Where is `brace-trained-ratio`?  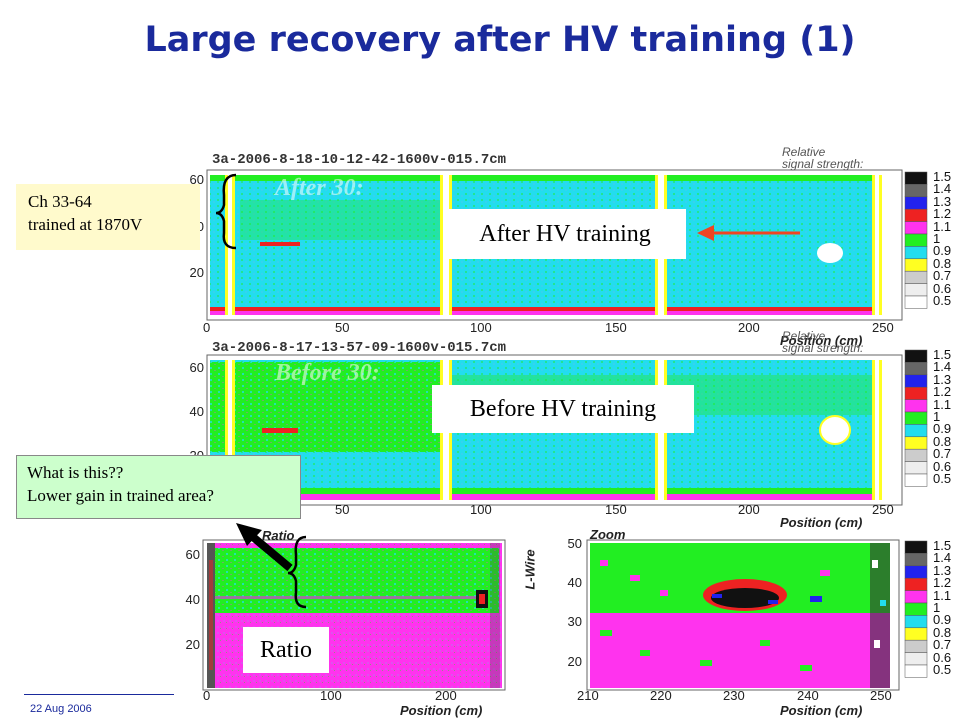
brace-trained-ratio is located at coordinates (297, 572).